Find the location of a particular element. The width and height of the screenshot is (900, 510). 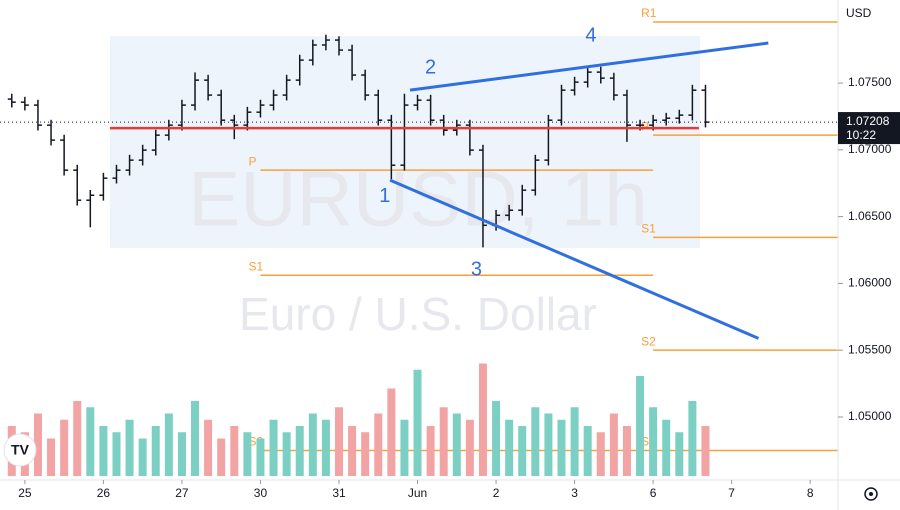

x-tick-label: Jun is located at coordinates (417, 493).